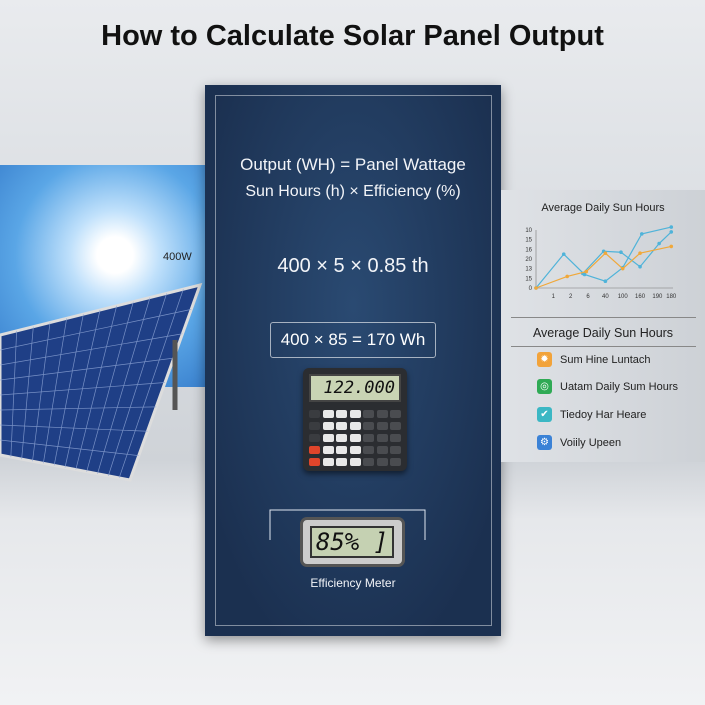 The image size is (705, 705). I want to click on calculator-display: 122.000, so click(355, 388).